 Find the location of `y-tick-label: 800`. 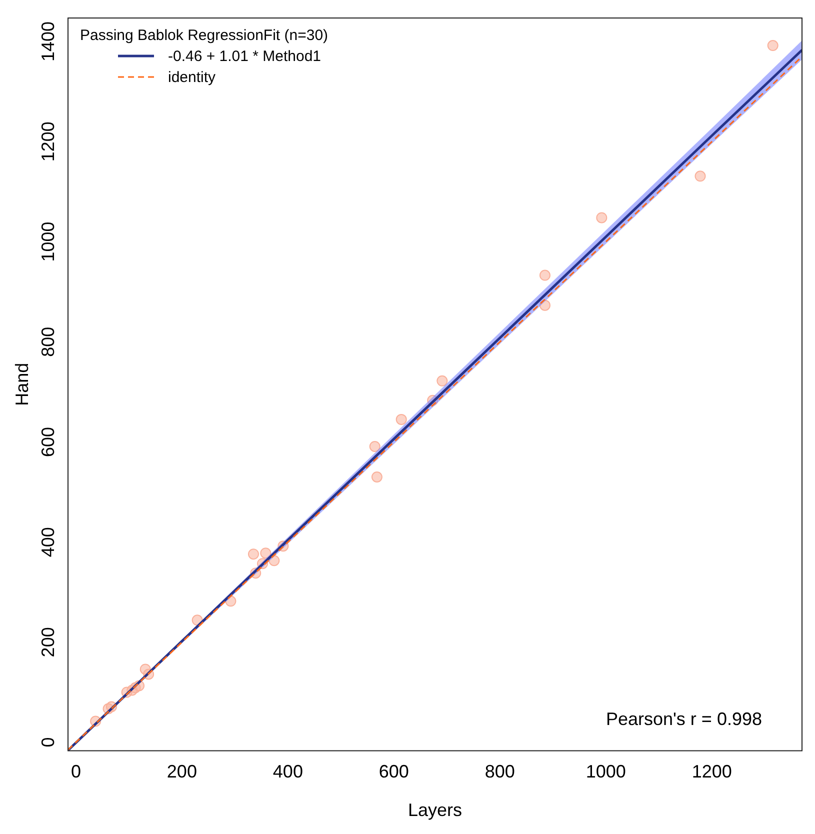

y-tick-label: 800 is located at coordinates (48, 341).